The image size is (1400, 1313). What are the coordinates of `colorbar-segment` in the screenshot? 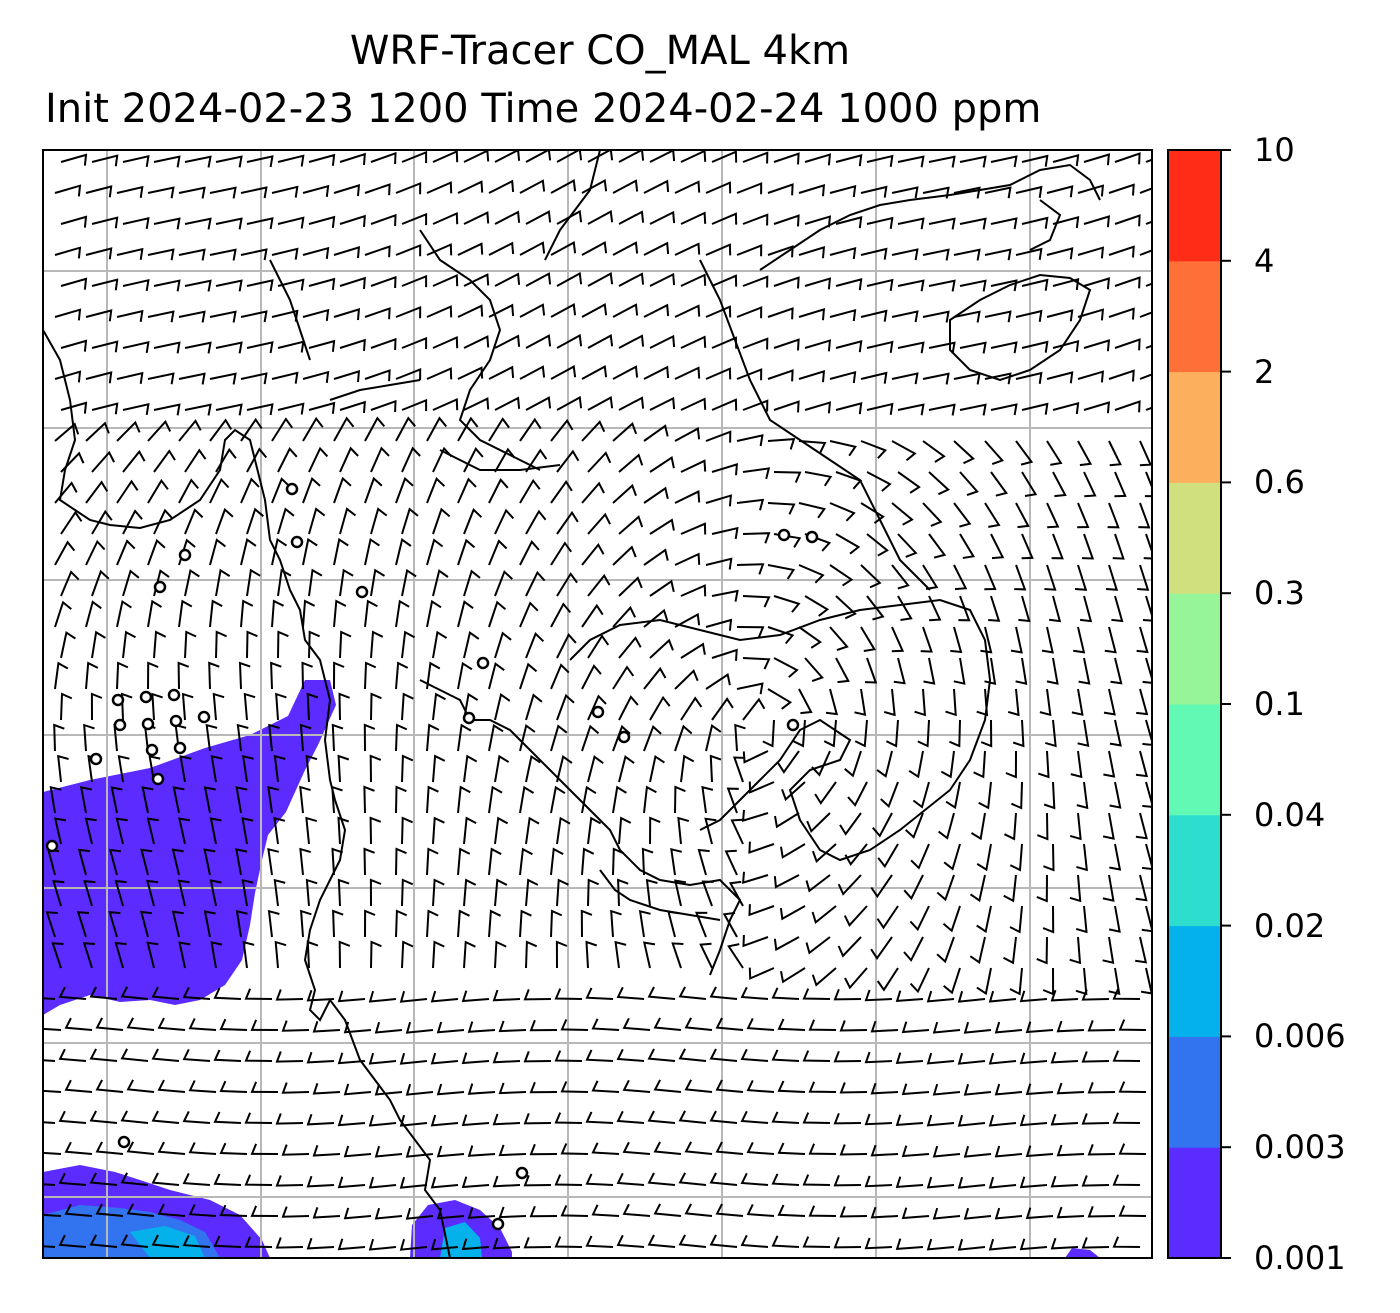 It's located at (1194, 1092).